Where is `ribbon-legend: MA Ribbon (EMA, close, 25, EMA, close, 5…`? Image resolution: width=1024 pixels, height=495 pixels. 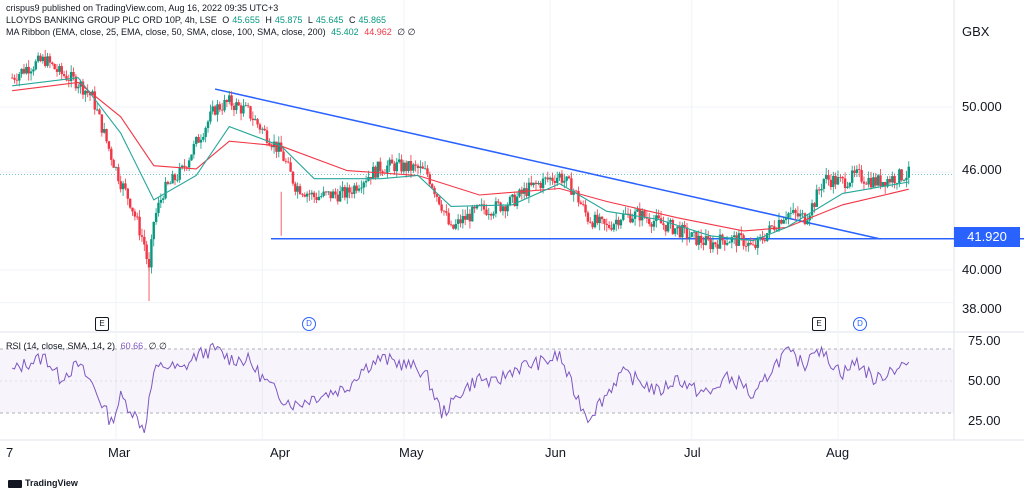
ribbon-legend: MA Ribbon (EMA, close, 25, EMA, close, 5… is located at coordinates (212, 32).